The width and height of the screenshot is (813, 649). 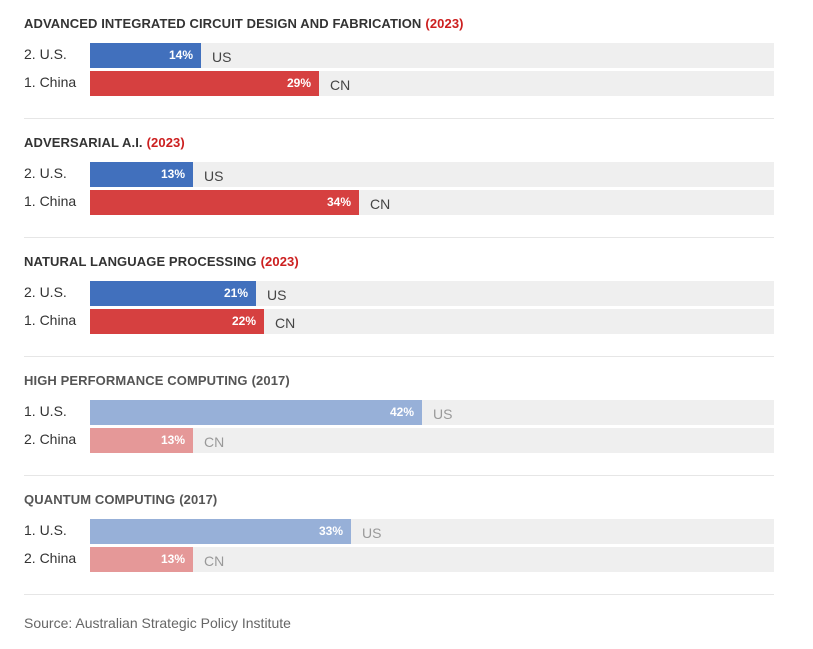 I want to click on bar-value-label: 42%, so click(x=401, y=412).